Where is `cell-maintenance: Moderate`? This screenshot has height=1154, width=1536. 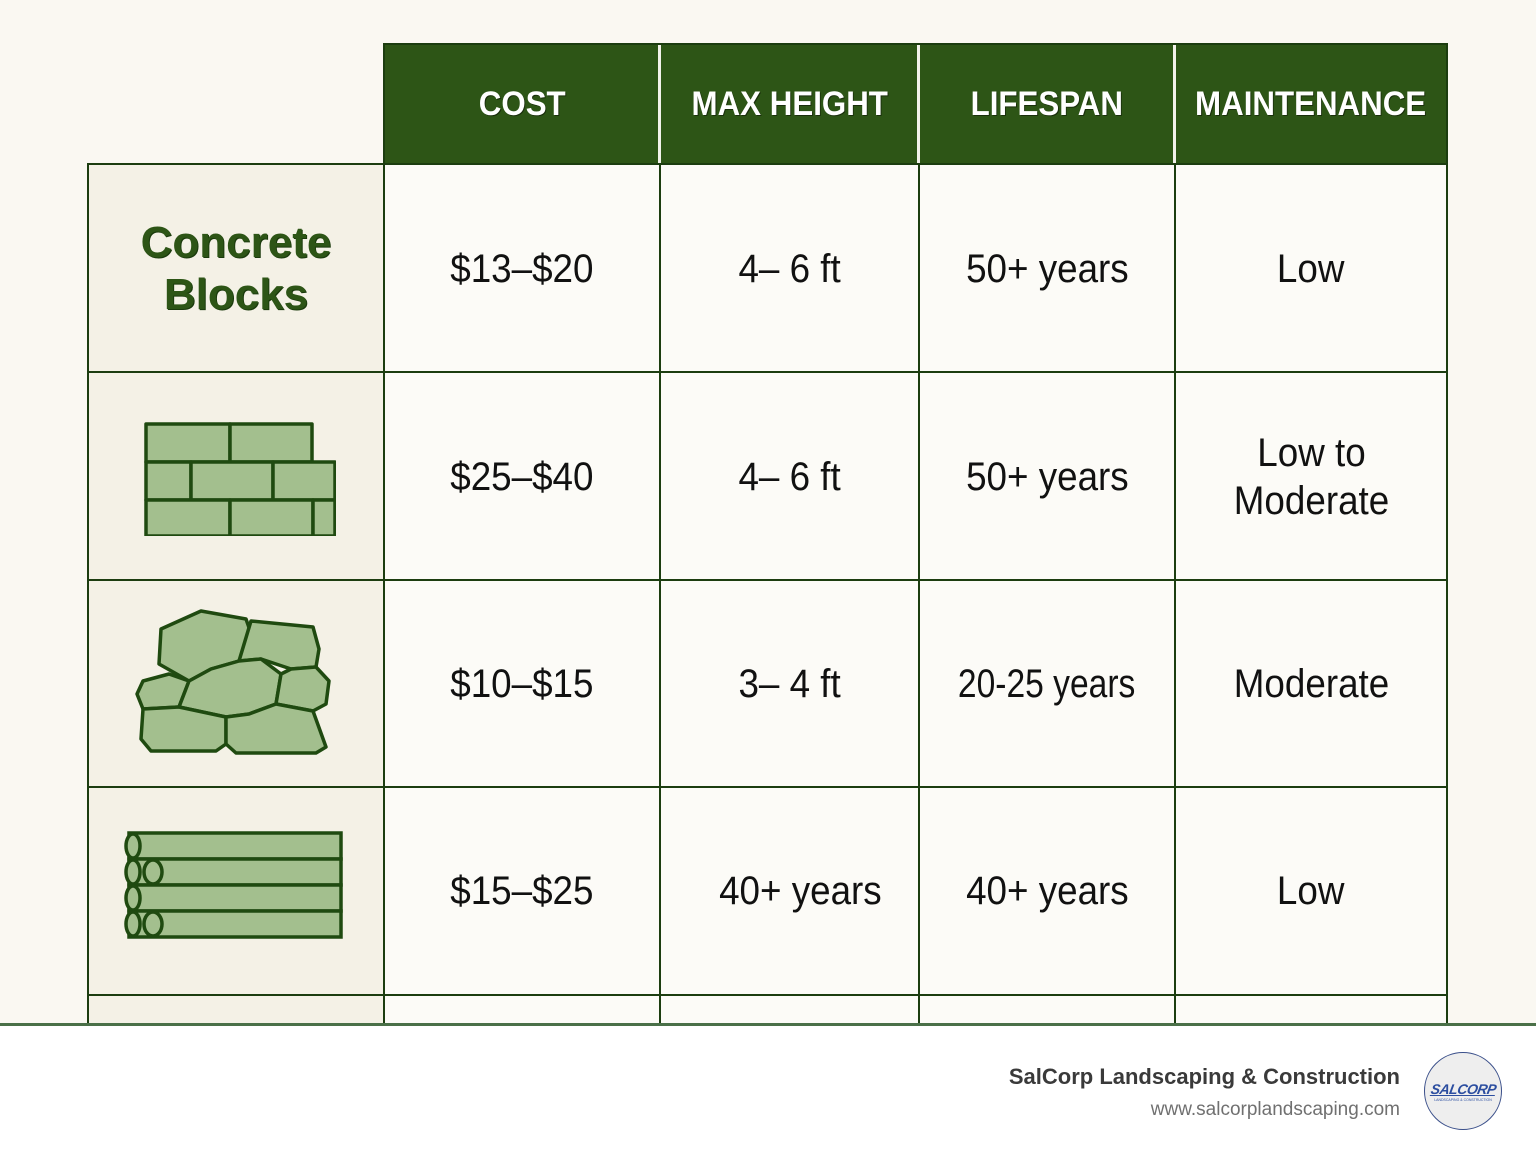 cell-maintenance: Moderate is located at coordinates (1311, 684).